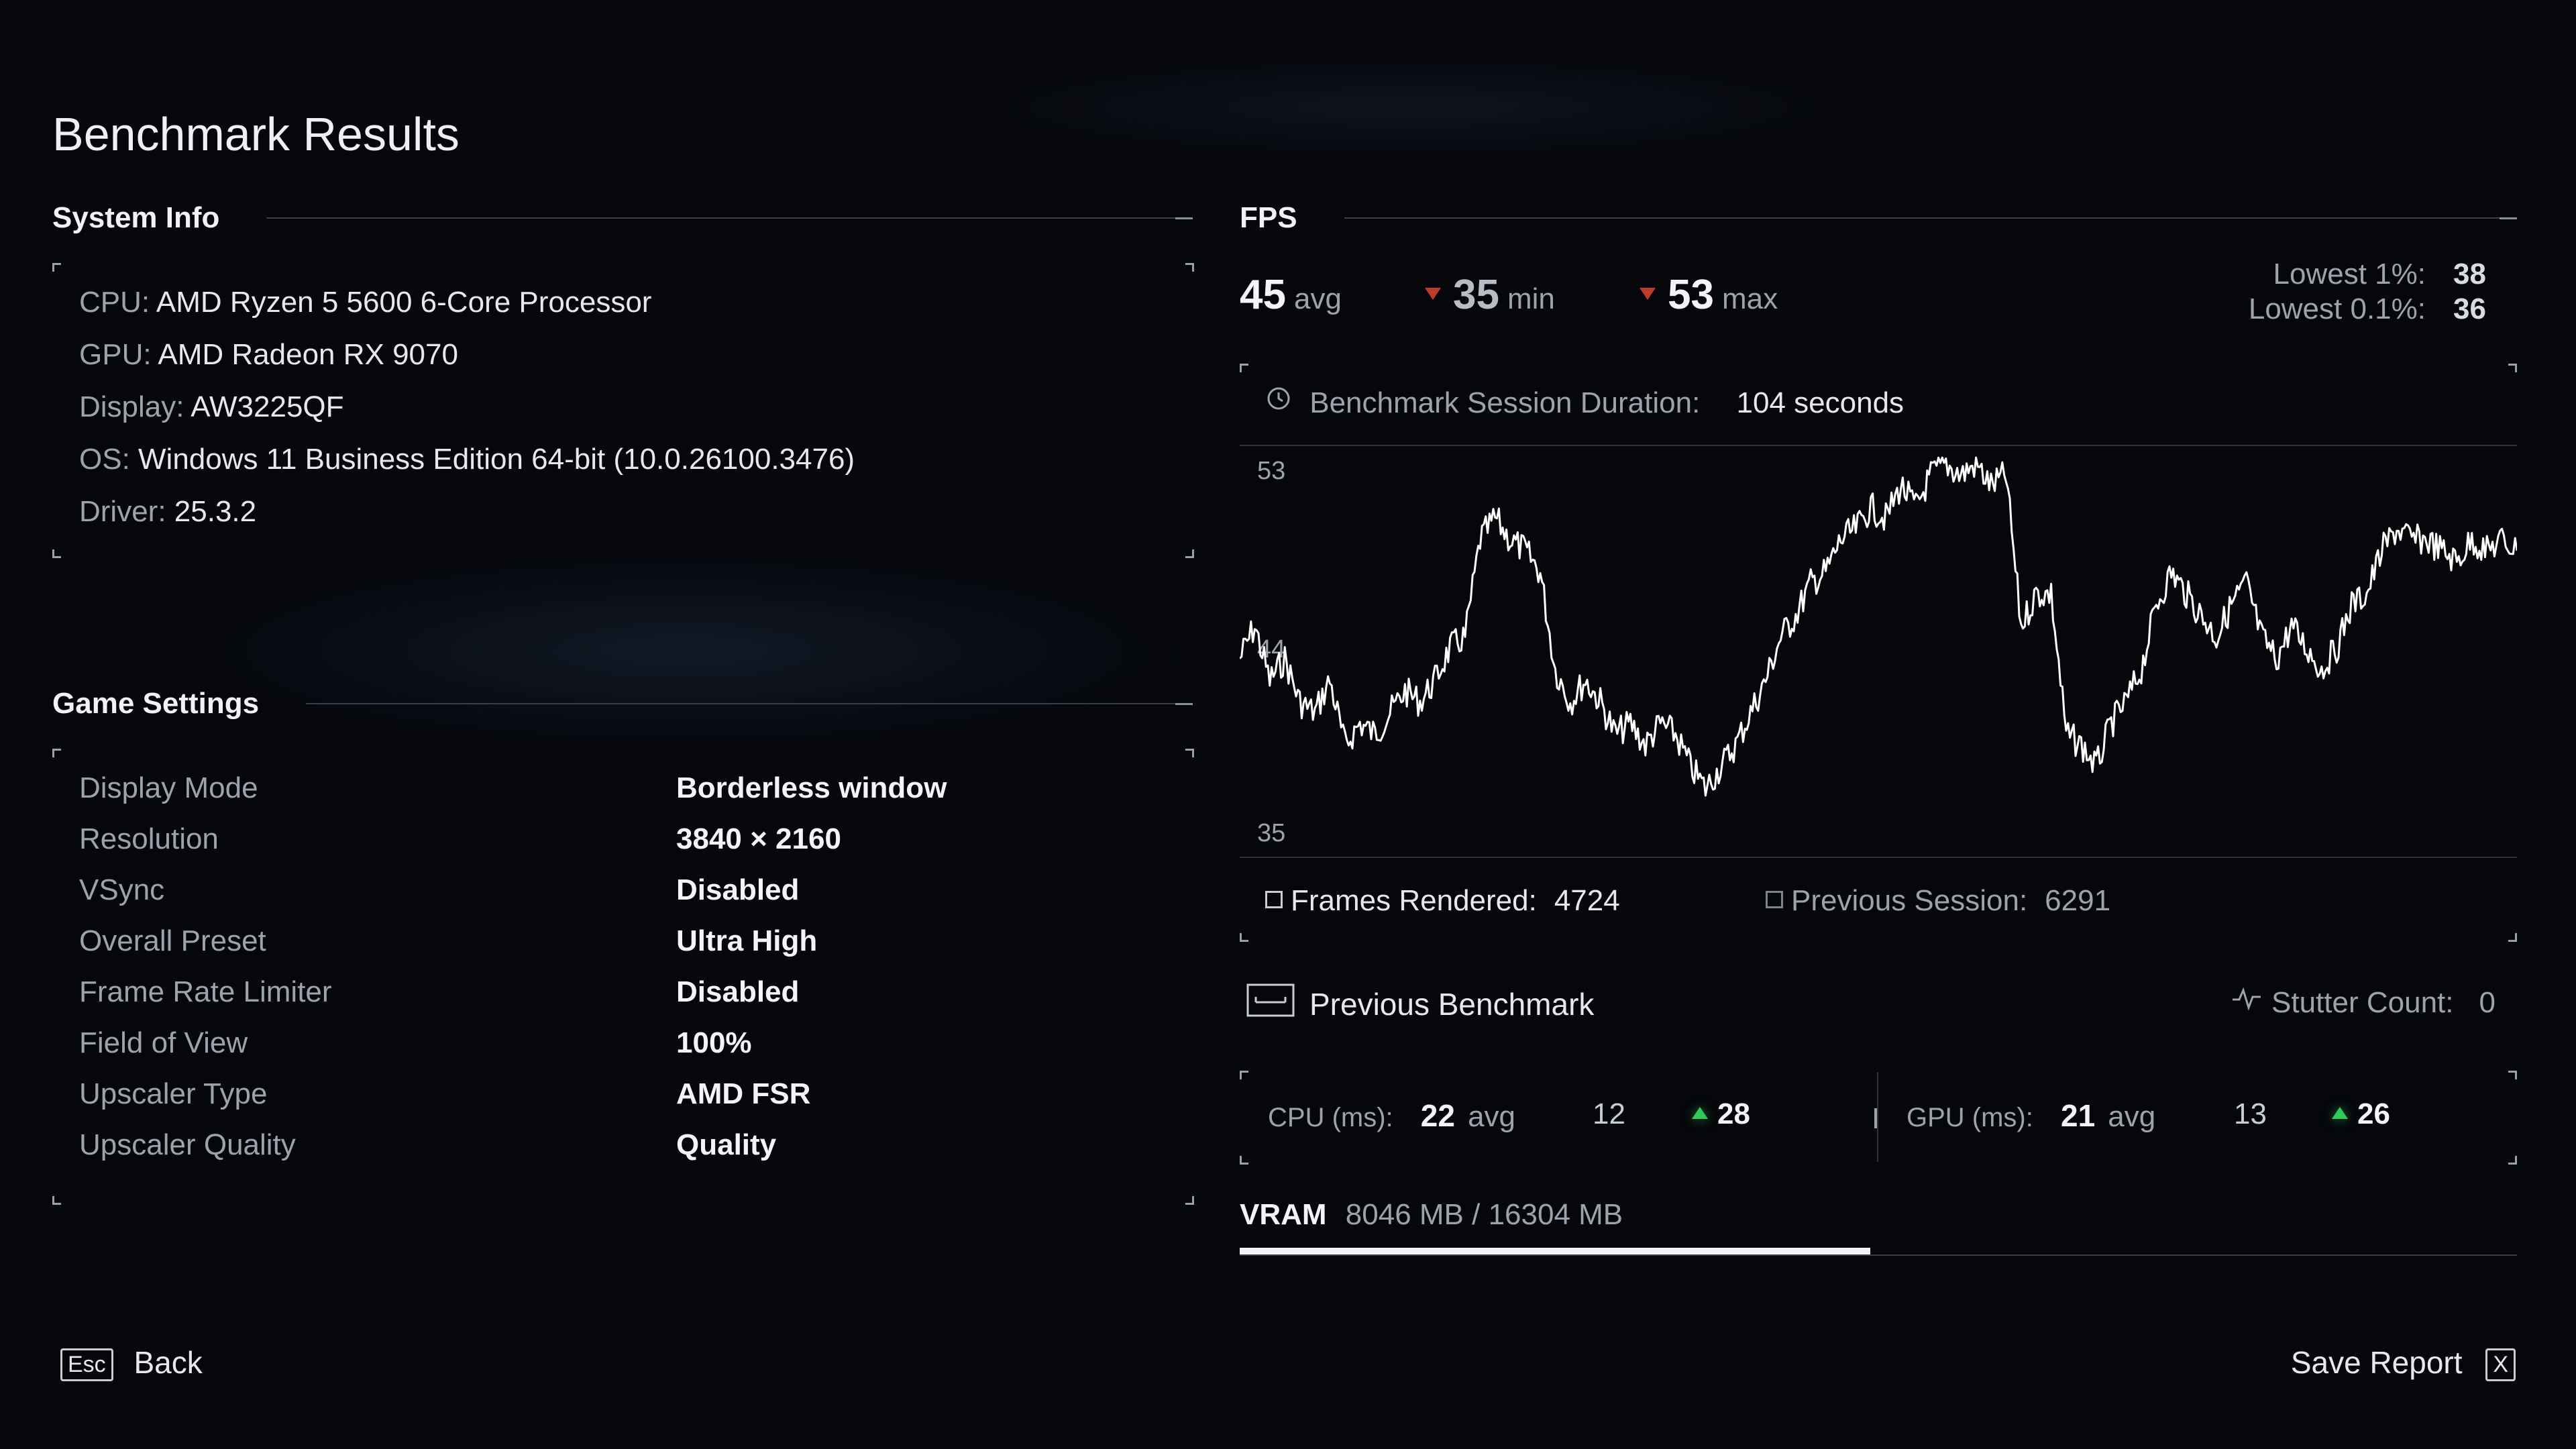  I want to click on setting-label: Field of View, so click(163, 1042).